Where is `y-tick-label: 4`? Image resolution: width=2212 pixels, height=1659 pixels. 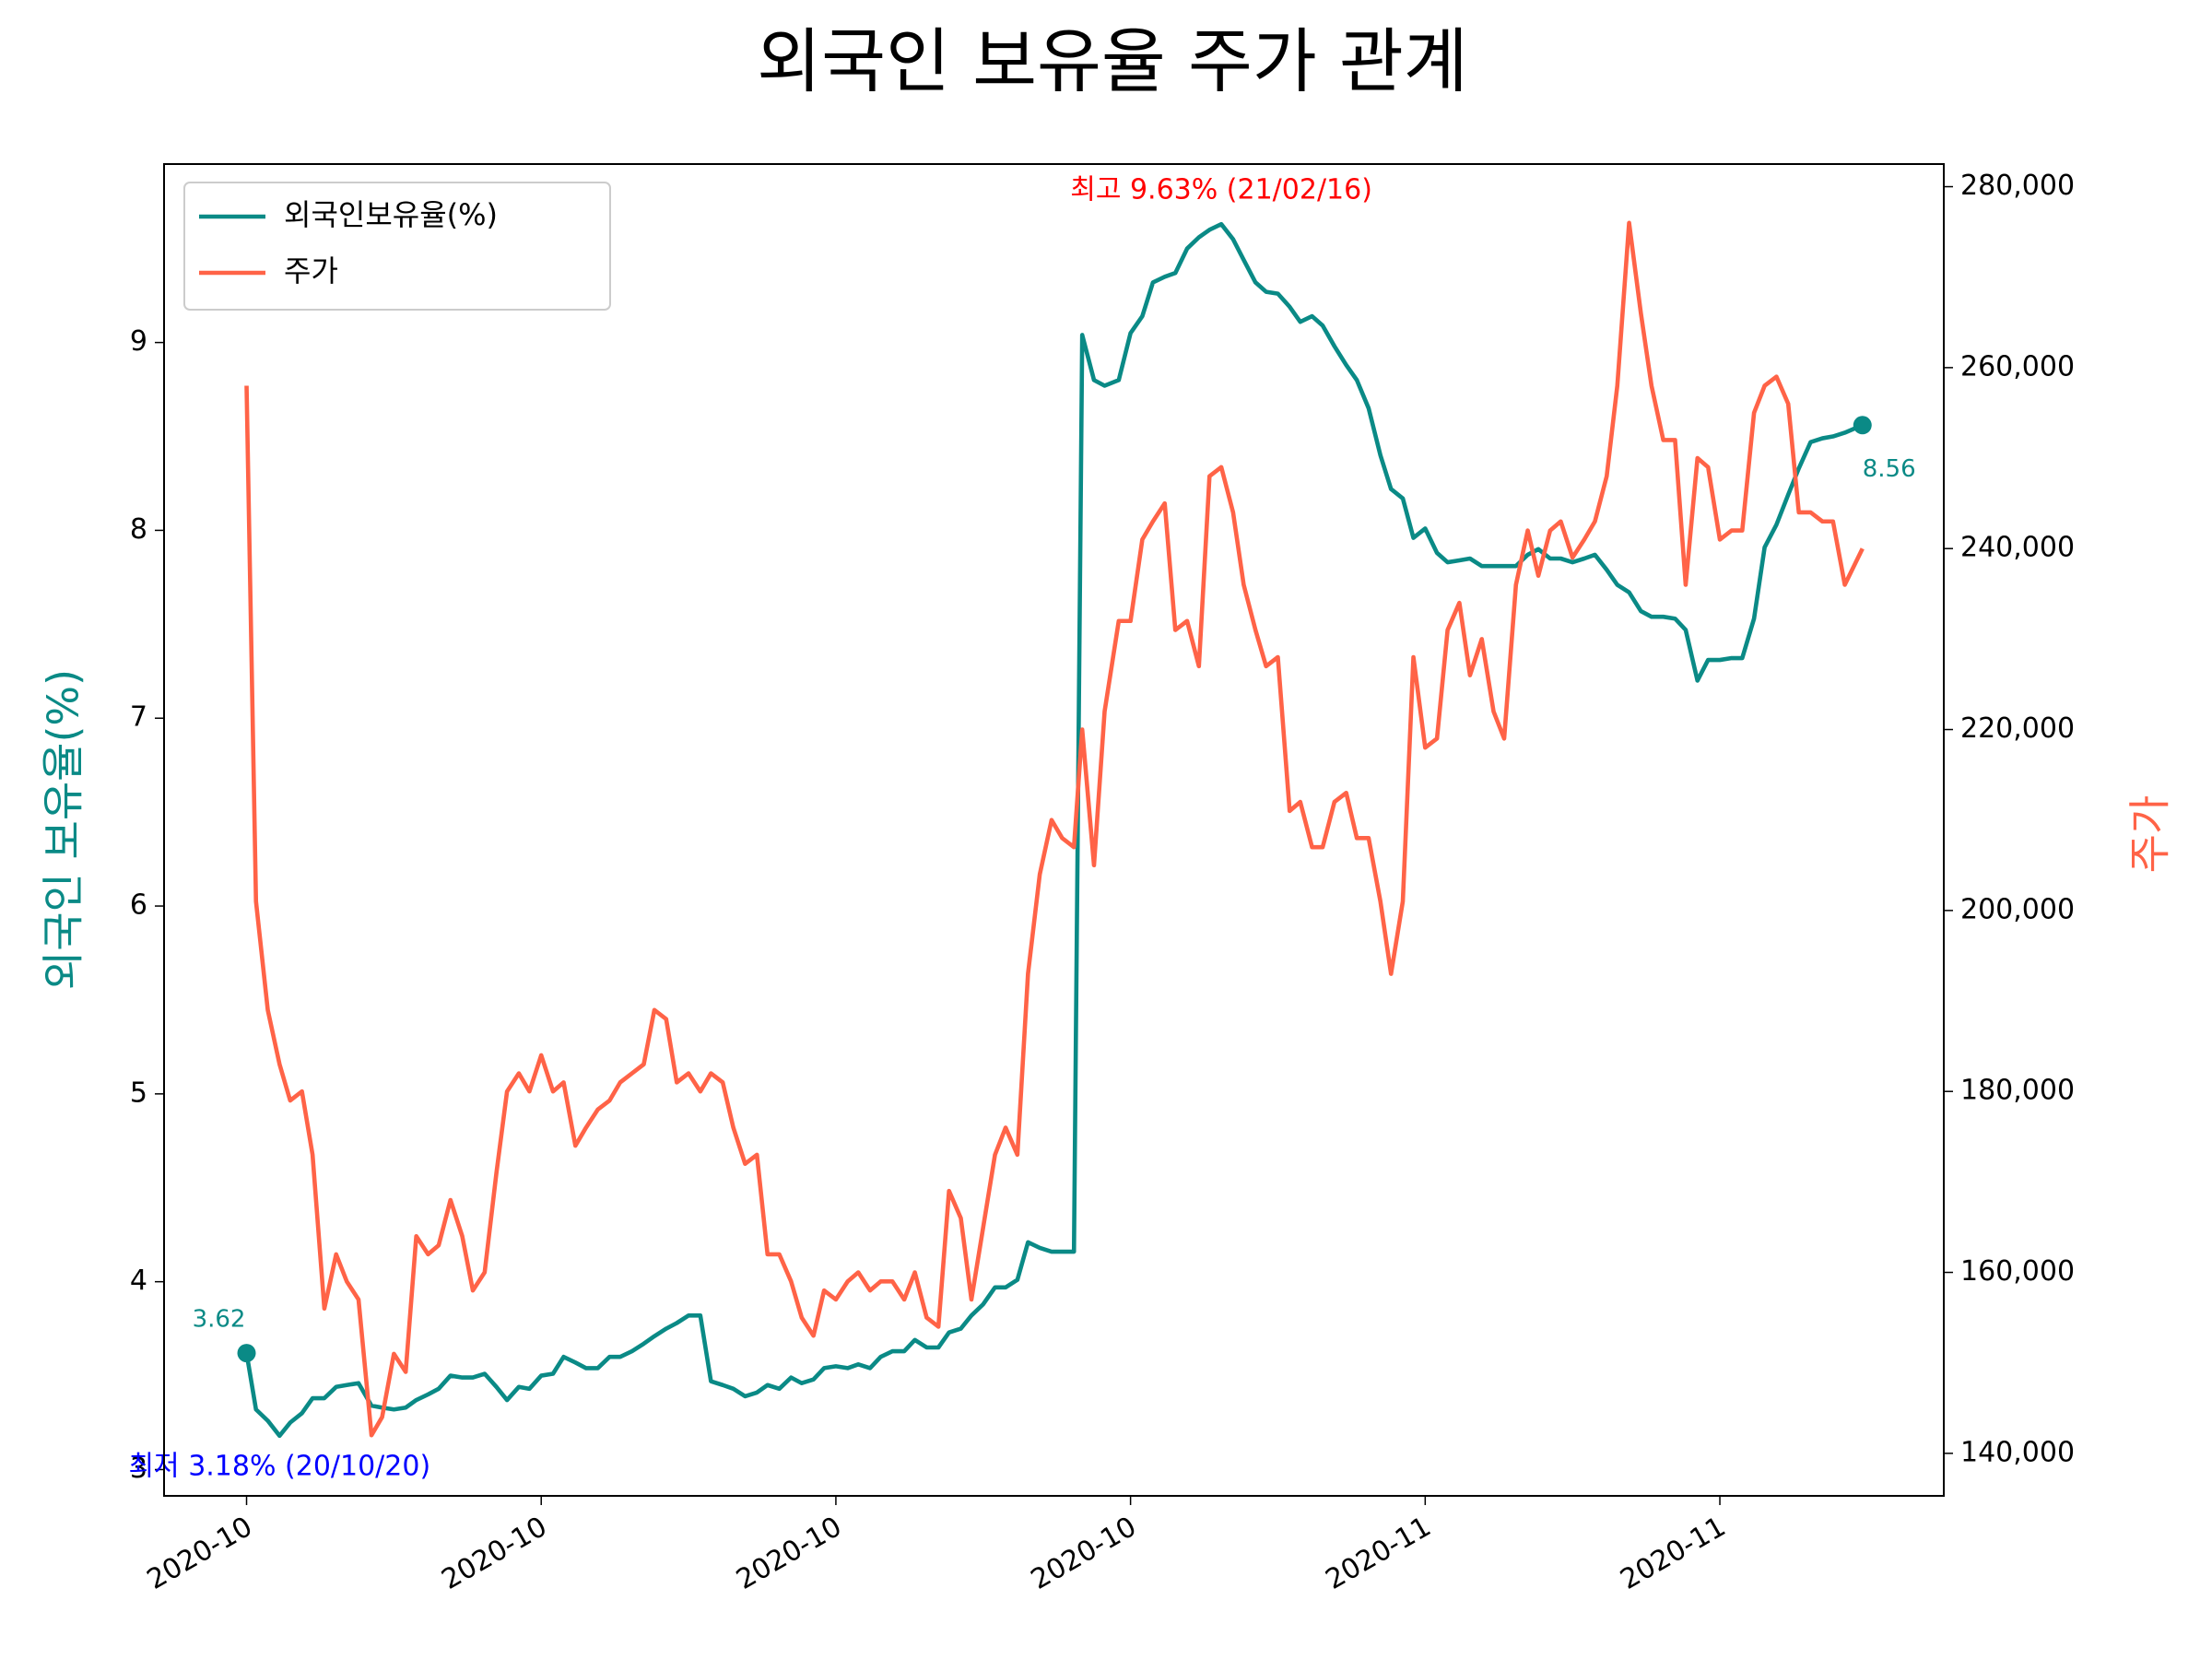 y-tick-label: 4 is located at coordinates (138, 1281).